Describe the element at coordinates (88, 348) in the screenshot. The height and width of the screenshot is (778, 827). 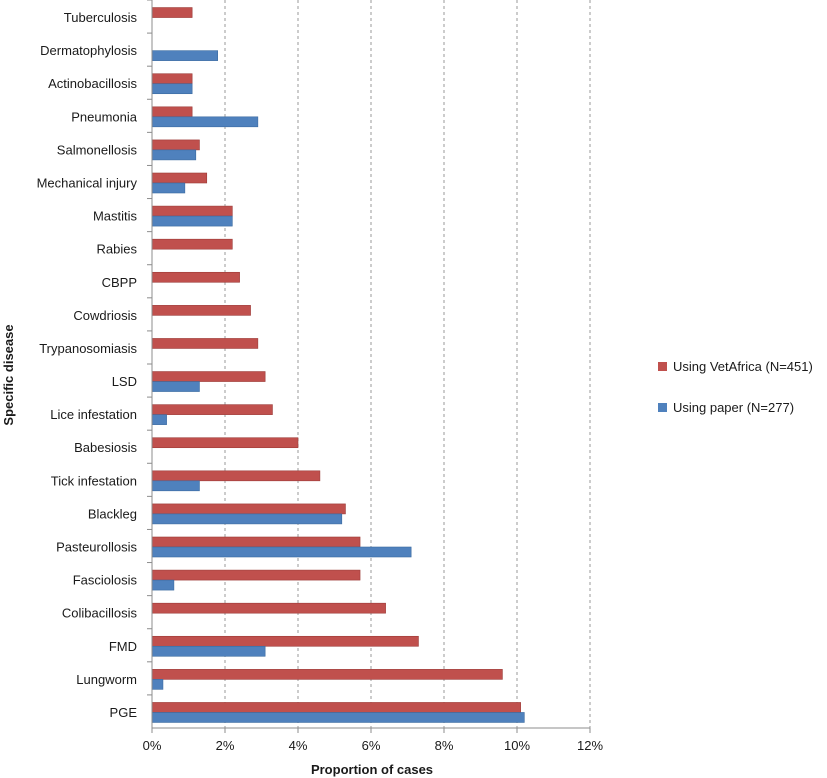
I see `category-label: Trypanosomiasis` at that location.